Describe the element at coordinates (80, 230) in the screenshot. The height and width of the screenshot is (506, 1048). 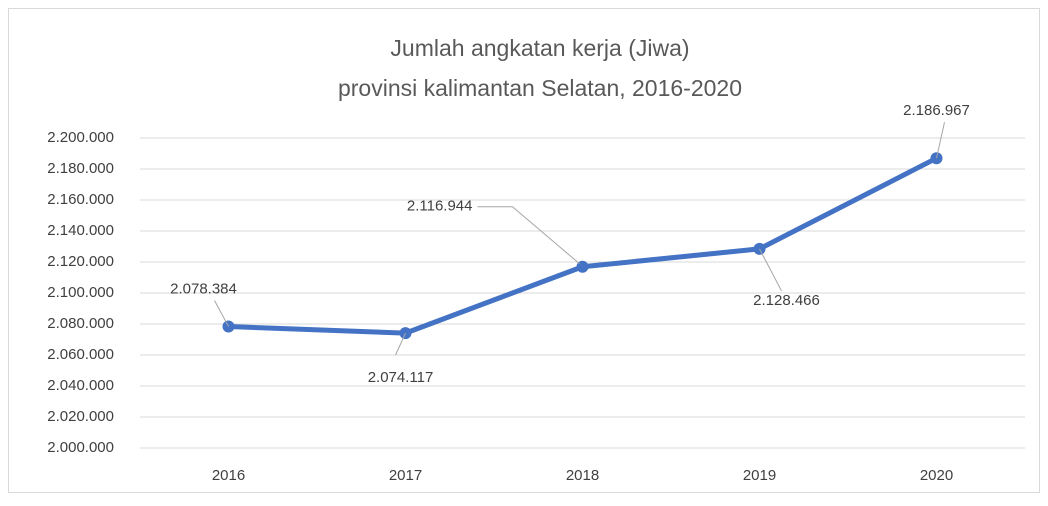
I see `y-tick-label: 2.140.000` at that location.